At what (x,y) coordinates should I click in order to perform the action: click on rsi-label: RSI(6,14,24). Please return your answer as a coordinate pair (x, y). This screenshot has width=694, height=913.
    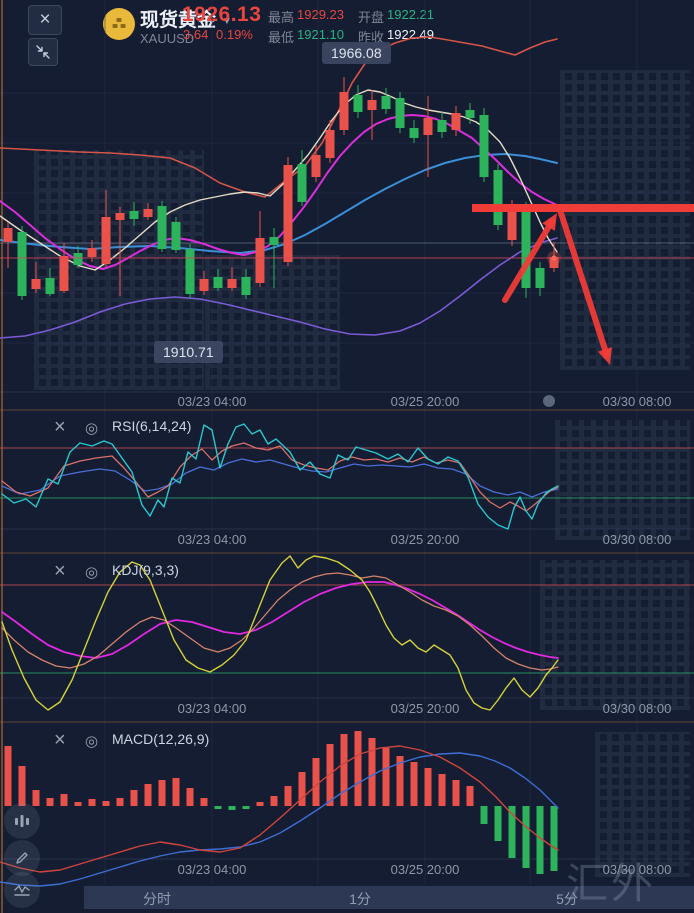
    Looking at the image, I should click on (152, 426).